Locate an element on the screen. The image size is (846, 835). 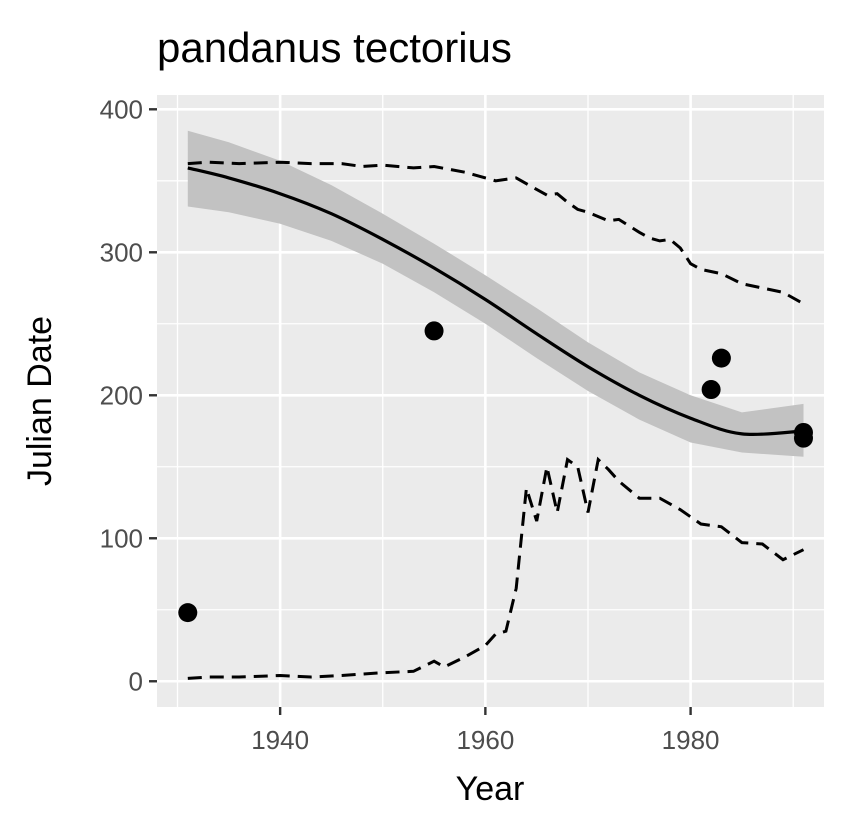
y-tick-label: 0 is located at coordinates (136, 681).